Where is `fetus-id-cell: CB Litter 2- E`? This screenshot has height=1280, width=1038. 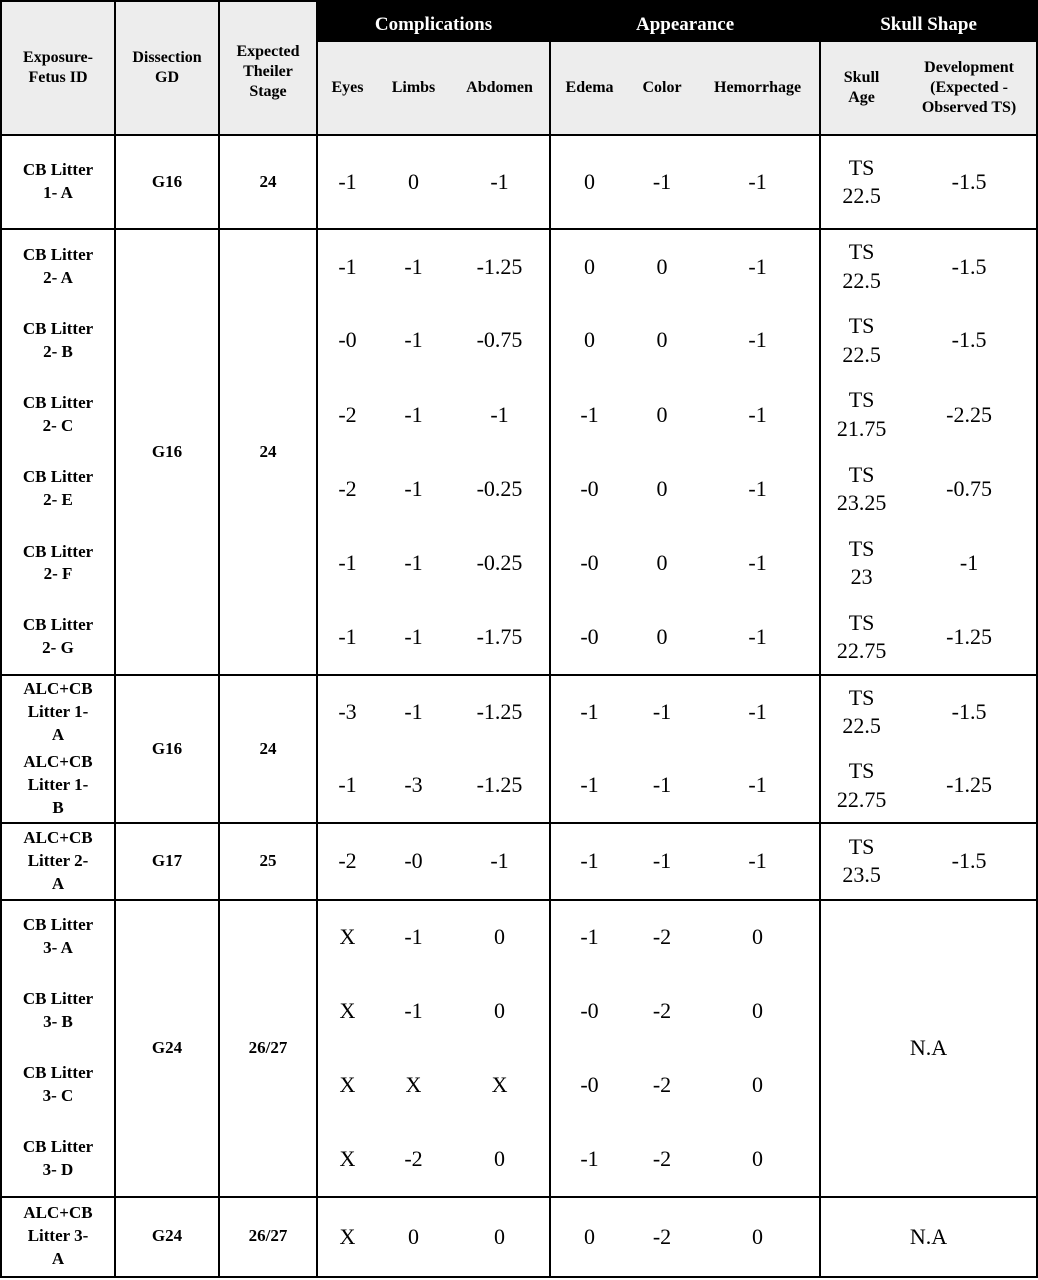 fetus-id-cell: CB Litter 2- E is located at coordinates (57, 489).